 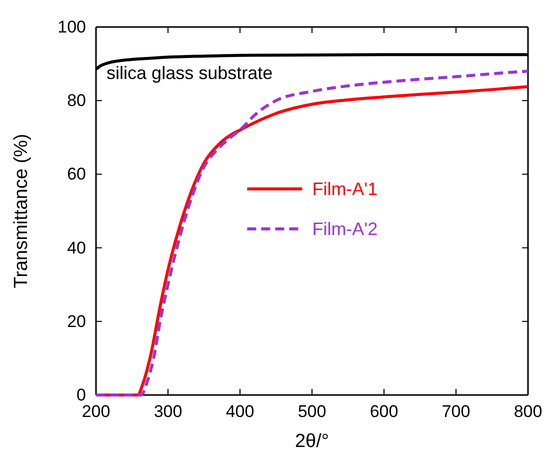 I want to click on x-axis-title: 2θ/°, so click(x=312, y=441).